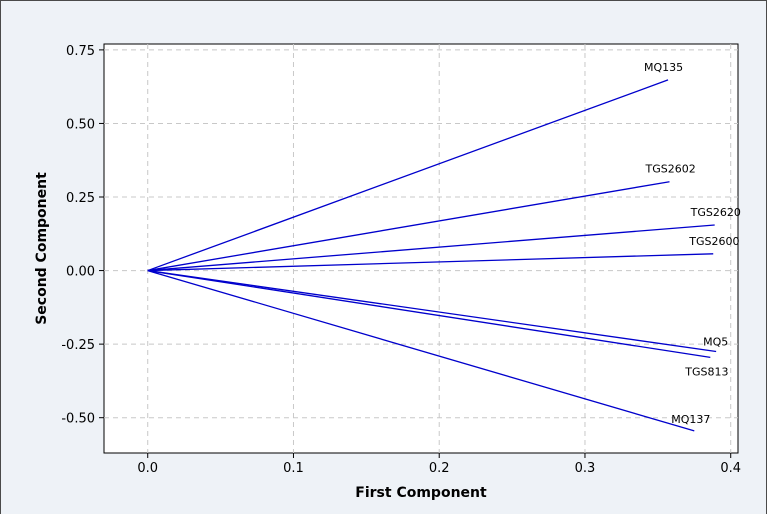 This screenshot has width=767, height=515. What do you see at coordinates (421, 493) in the screenshot?
I see `x-axis-title: First Component` at bounding box center [421, 493].